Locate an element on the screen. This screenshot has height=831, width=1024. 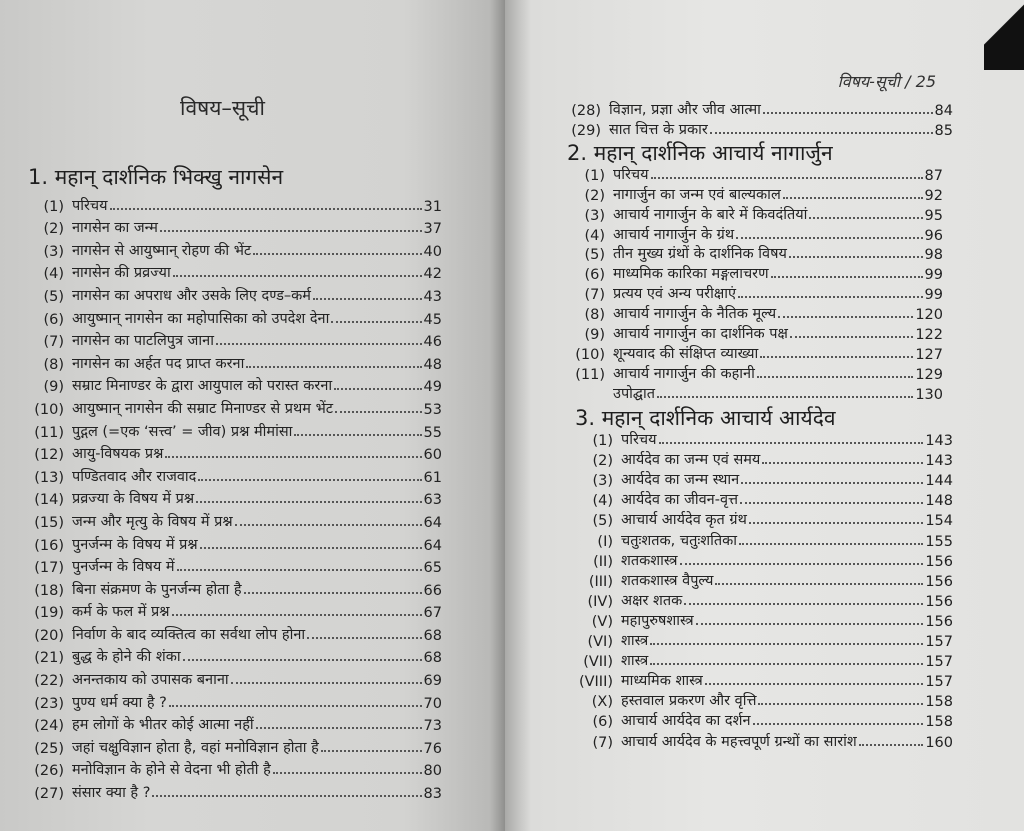
entry-page-number: 68 is located at coordinates (432, 658).